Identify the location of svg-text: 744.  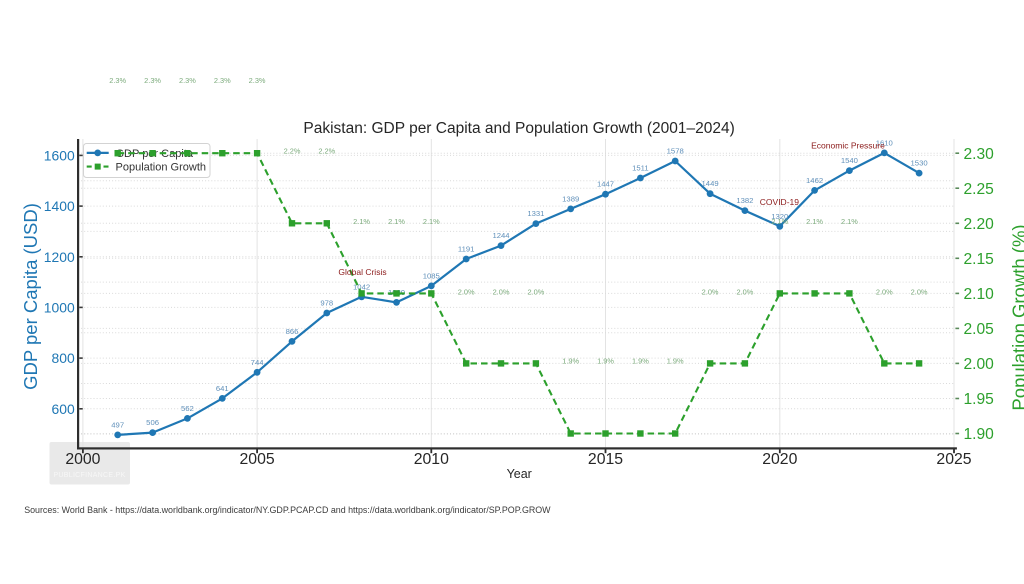
(258, 362).